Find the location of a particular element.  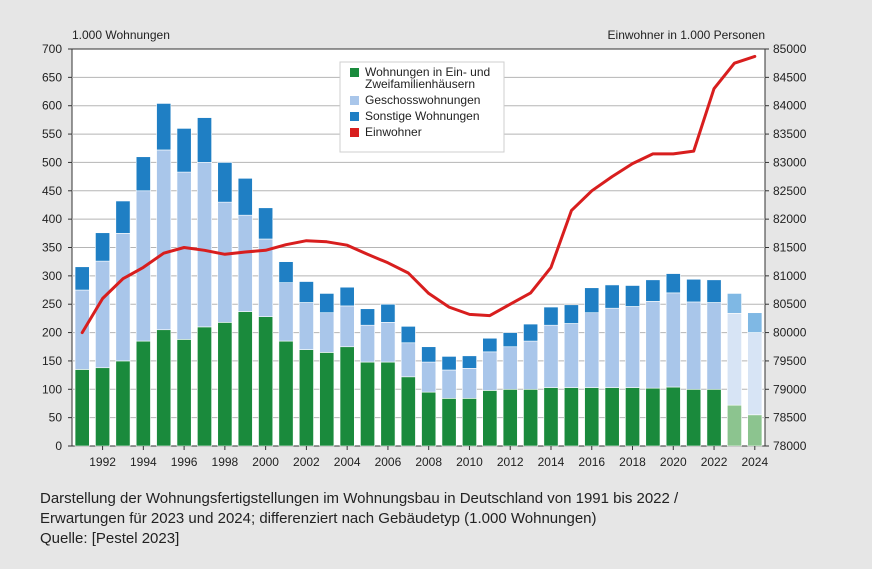

y-tick-label: 200 is located at coordinates (52, 333).